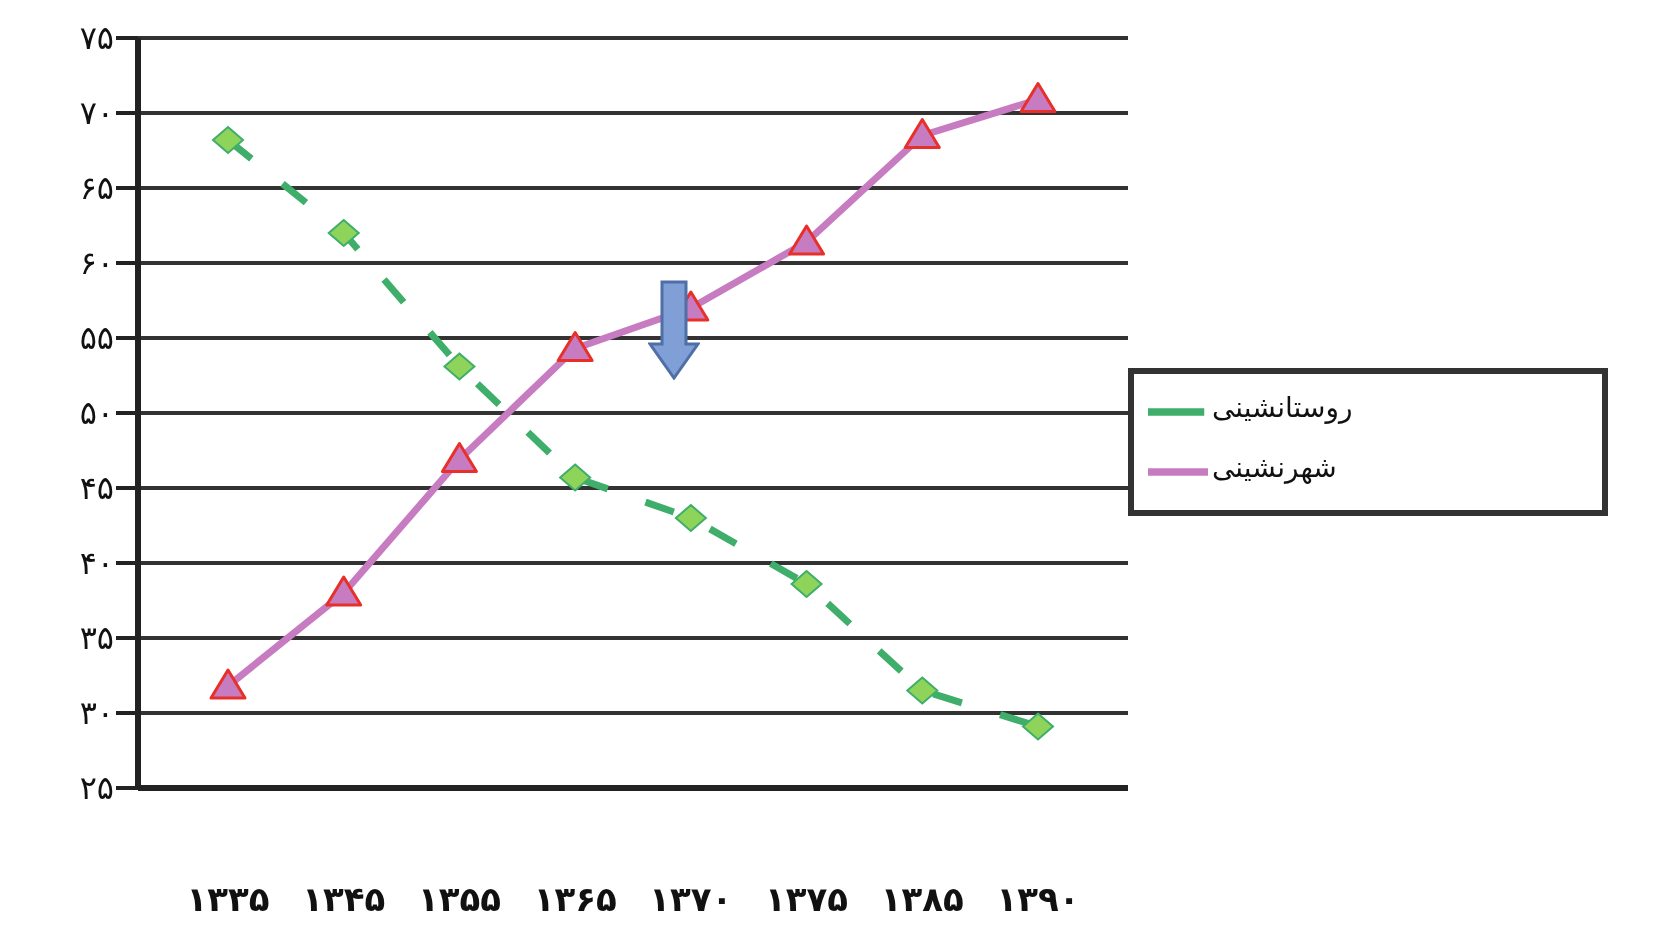  I want to click on y-tick-label: ۷۵, so click(96, 38).